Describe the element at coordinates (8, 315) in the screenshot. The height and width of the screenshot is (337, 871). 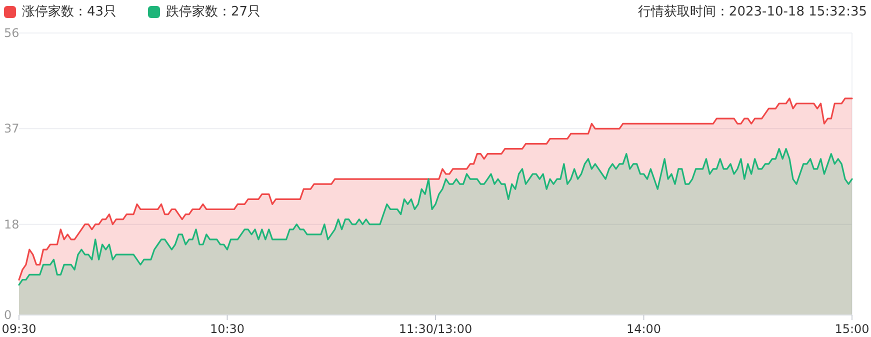
I see `y-tick-label: 0` at that location.